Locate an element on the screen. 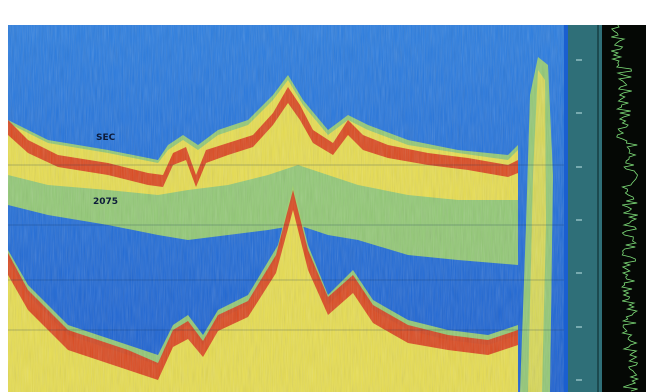  amplitude-trace-panel is located at coordinates (624, 208).